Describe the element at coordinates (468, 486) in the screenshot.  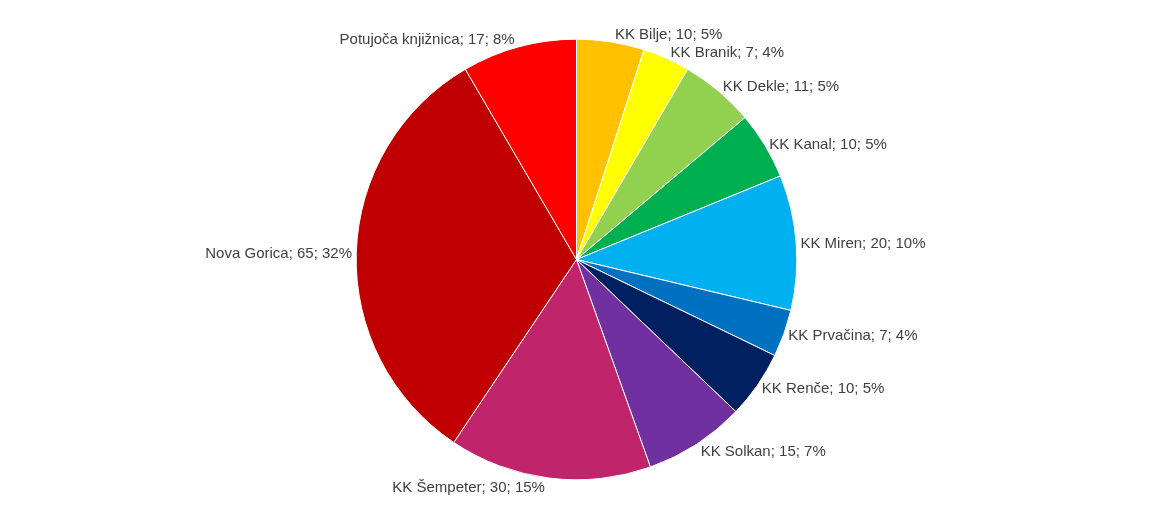
I see `slice-label: KK Šempeter; 30; 15%` at that location.